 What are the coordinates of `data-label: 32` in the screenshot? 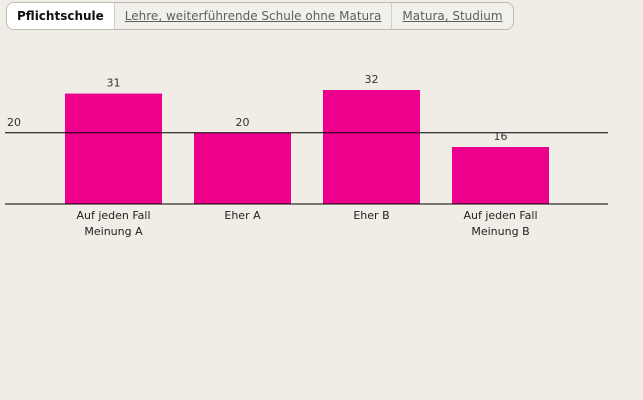 It's located at (372, 79).